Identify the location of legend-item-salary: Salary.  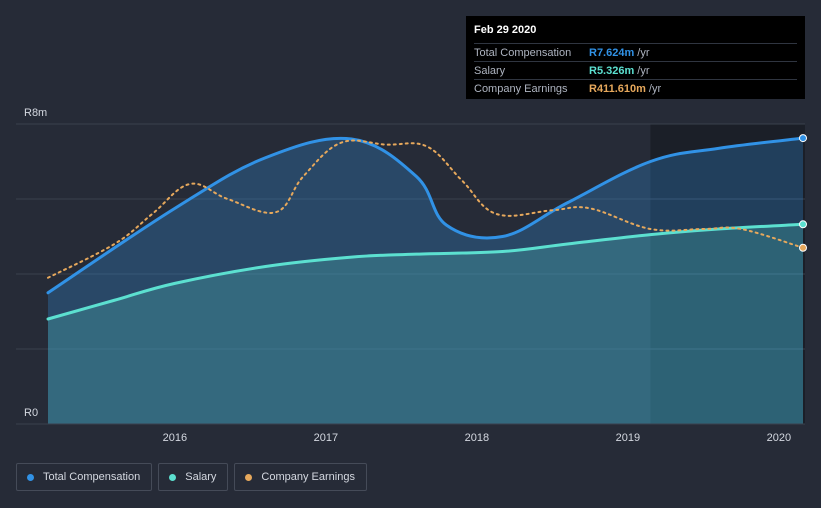
(193, 477).